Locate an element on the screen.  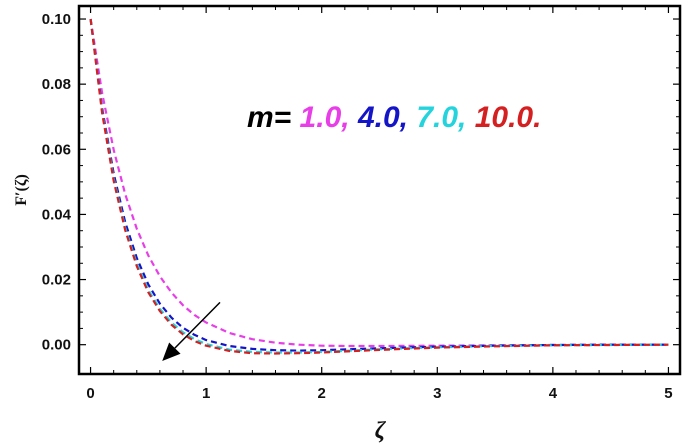
x-axis-title: ζ is located at coordinates (381, 431).